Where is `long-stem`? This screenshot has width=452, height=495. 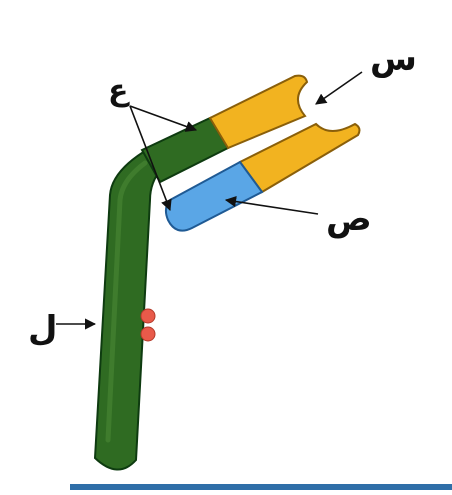 long-stem is located at coordinates (128, 308).